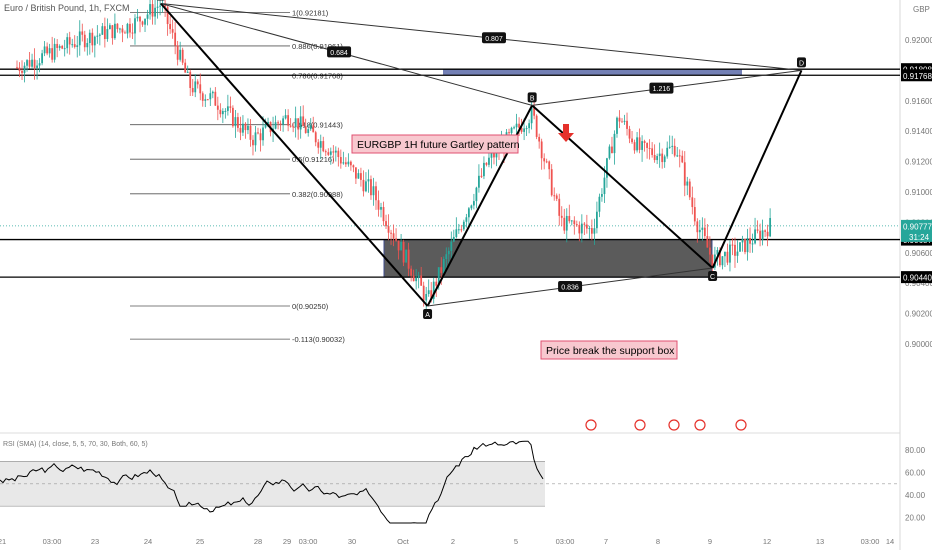  I want to click on ratio-label: 0.836, so click(570, 288).